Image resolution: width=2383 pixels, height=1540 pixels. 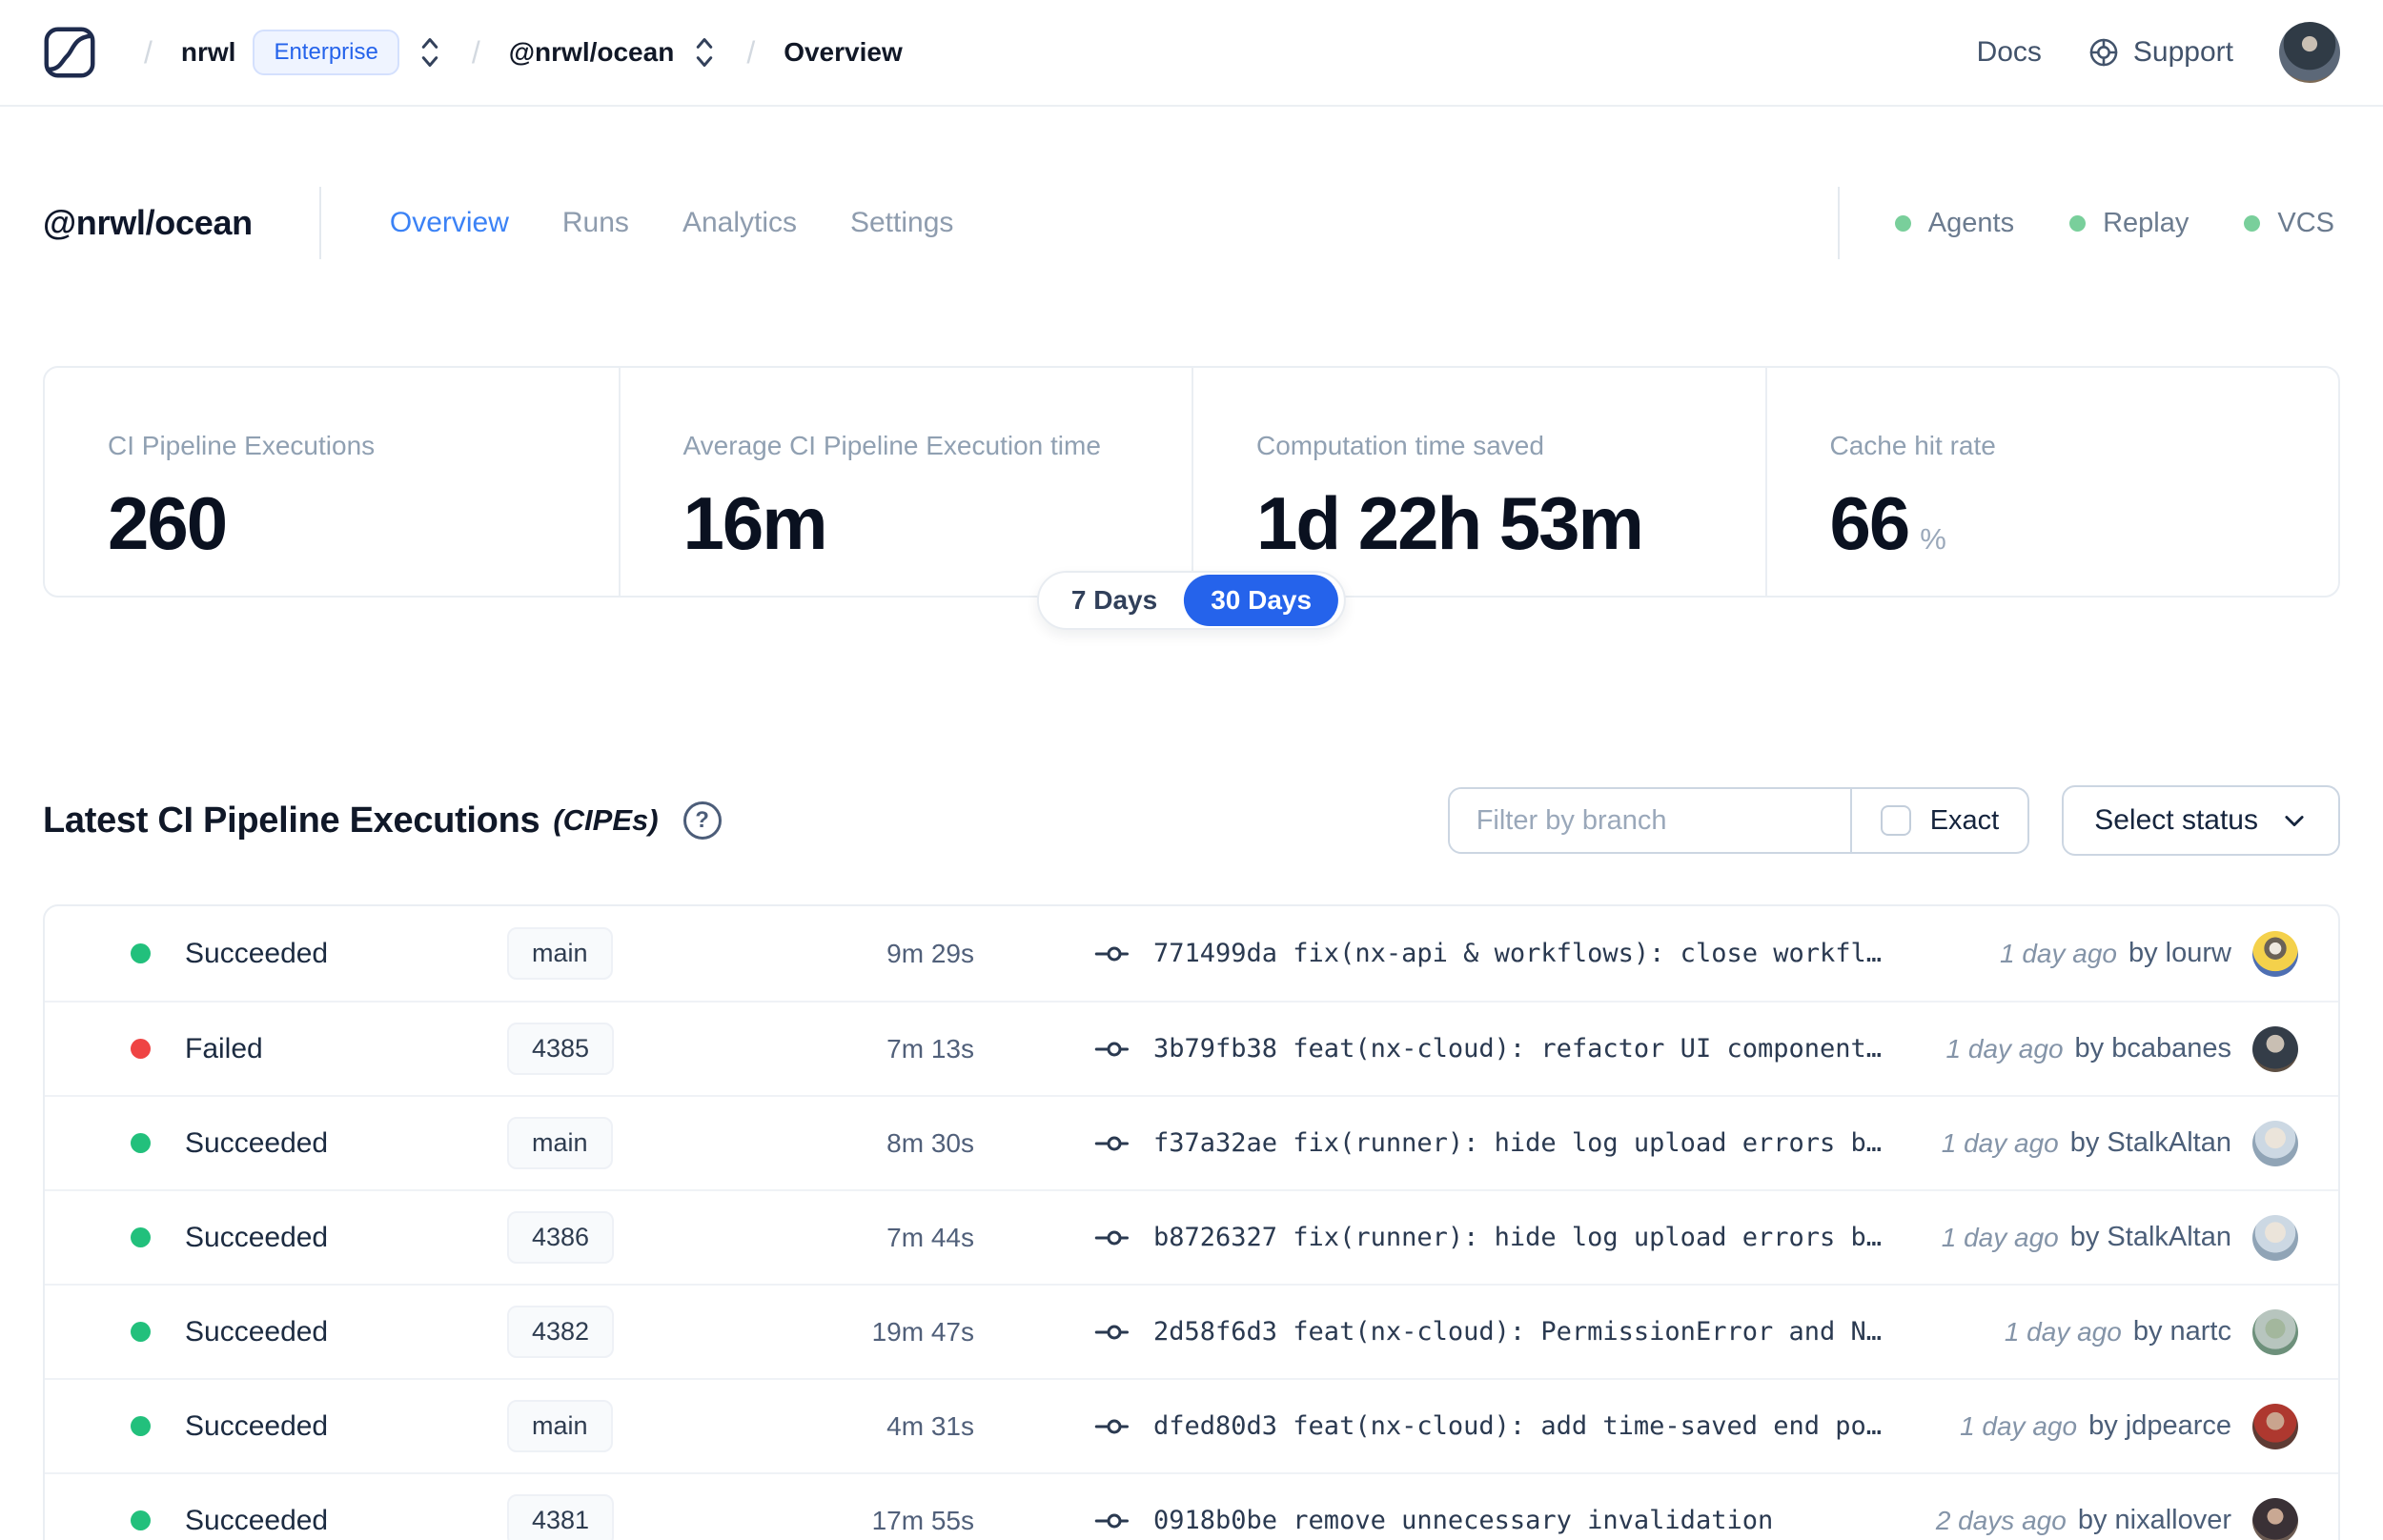 I want to click on stat-value: 1d 22h 53m, so click(x=1450, y=523).